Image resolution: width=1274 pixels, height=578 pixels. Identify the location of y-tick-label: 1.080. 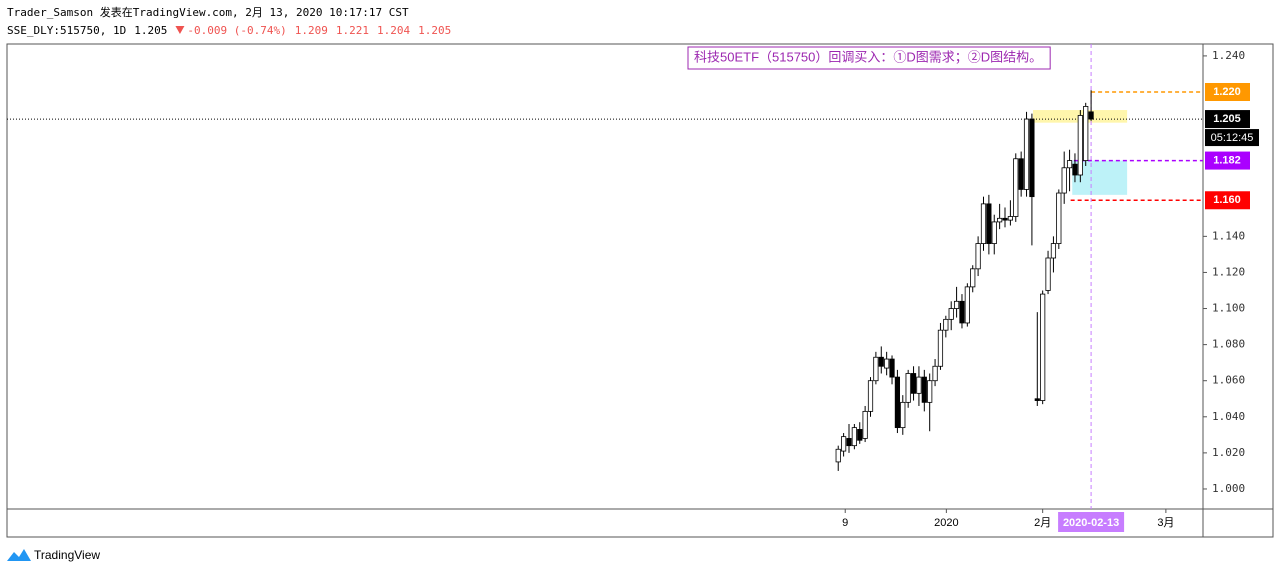
(1228, 344).